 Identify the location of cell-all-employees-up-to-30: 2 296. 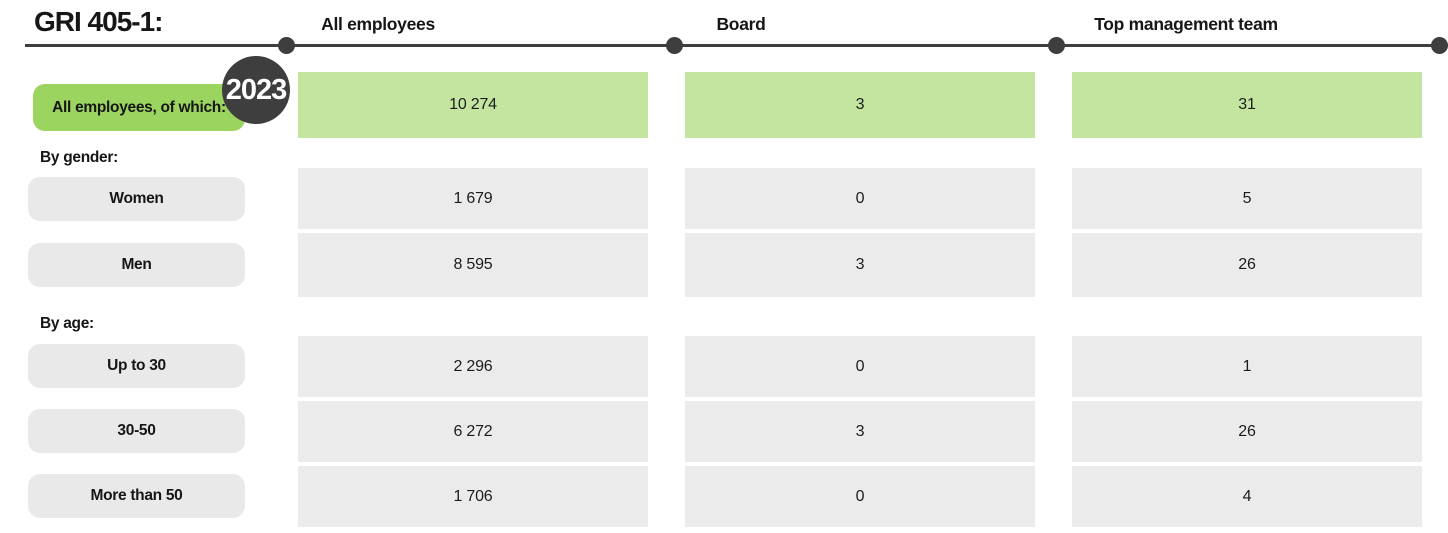
(473, 366).